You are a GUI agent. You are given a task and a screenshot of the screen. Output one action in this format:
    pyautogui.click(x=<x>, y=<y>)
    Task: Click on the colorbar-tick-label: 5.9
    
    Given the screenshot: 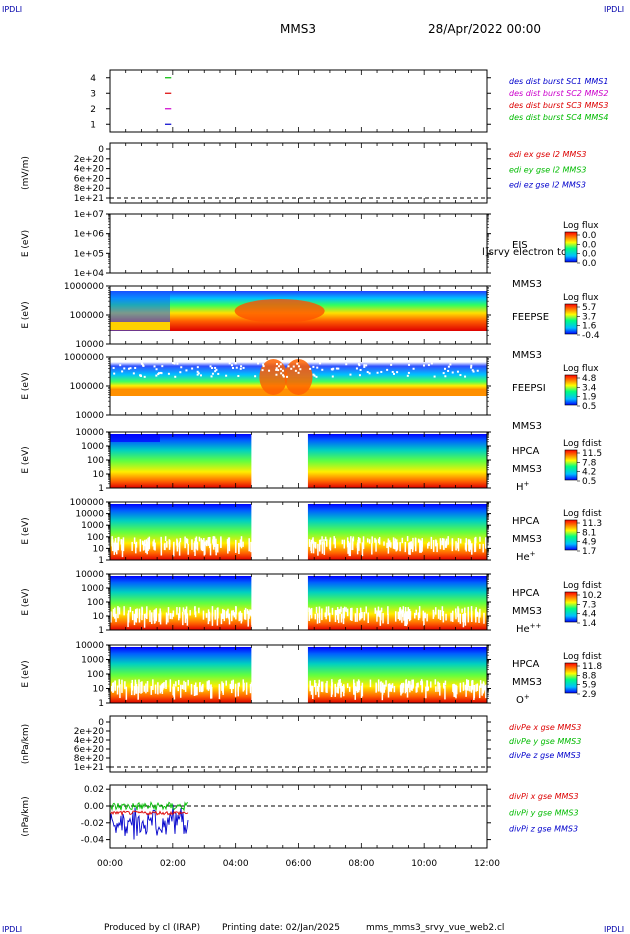 What is the action you would take?
    pyautogui.click(x=589, y=686)
    